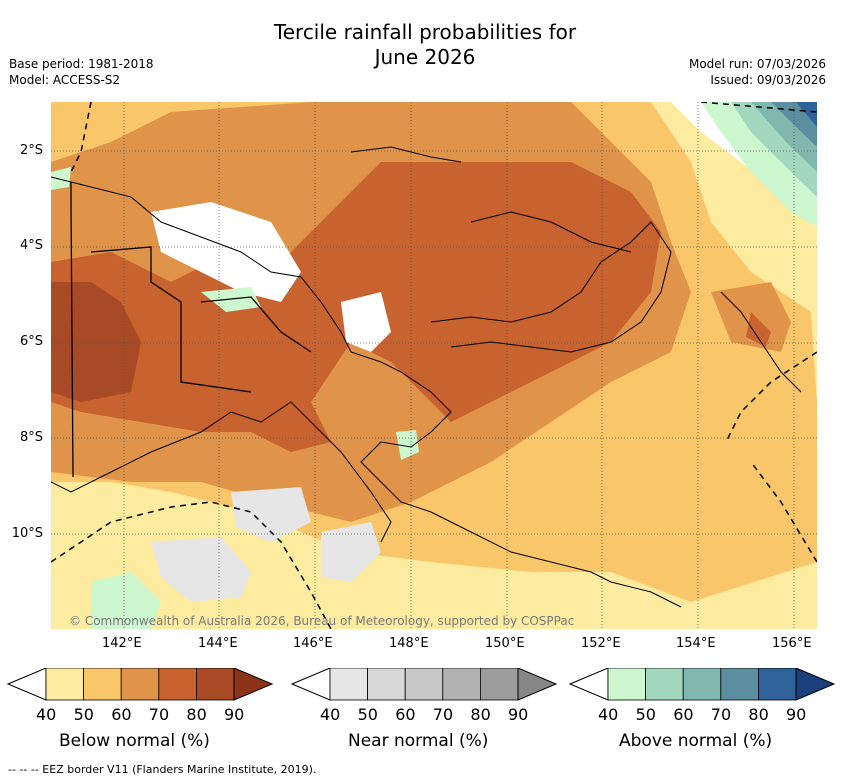 This screenshot has width=850, height=781. I want to click on colorbar-above-tick: 50, so click(645, 714).